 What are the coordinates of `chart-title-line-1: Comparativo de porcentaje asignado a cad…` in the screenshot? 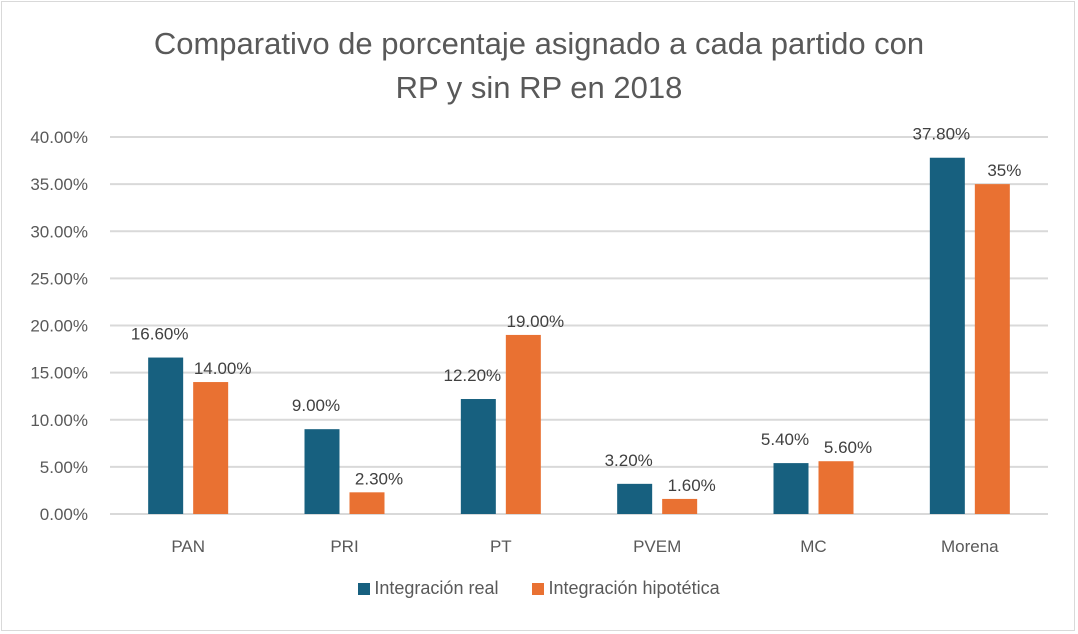 It's located at (539, 43).